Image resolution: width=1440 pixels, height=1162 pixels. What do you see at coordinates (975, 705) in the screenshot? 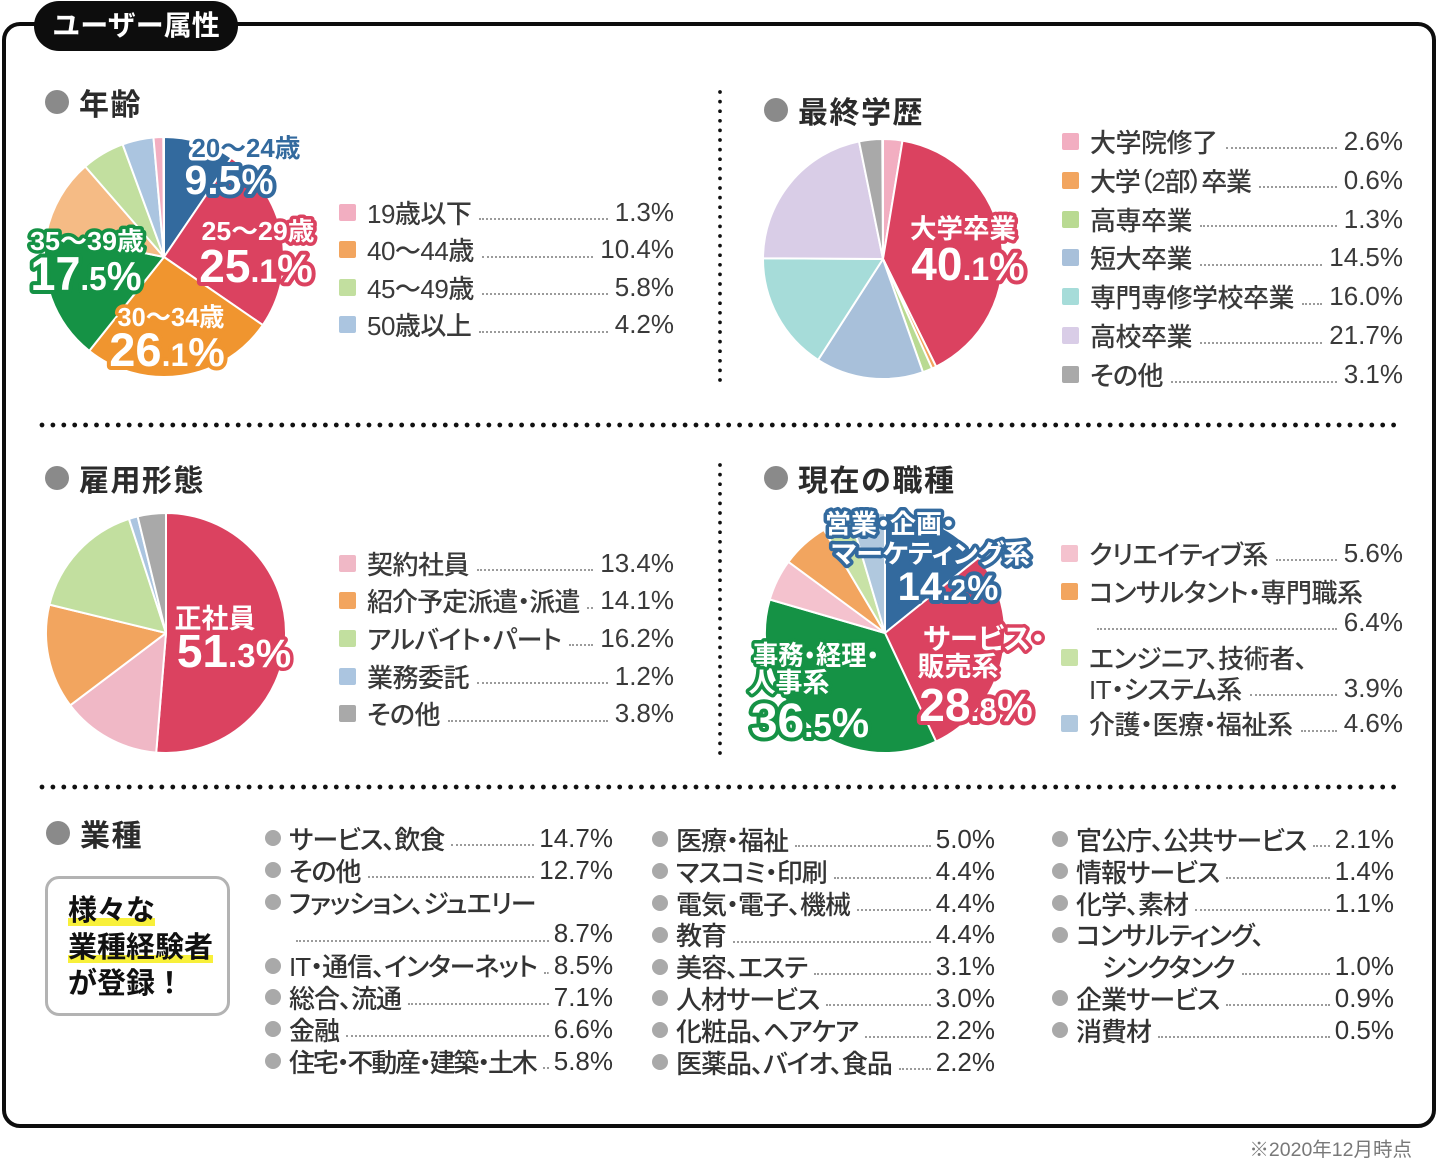
I see `svg-text: 28.8%` at bounding box center [975, 705].